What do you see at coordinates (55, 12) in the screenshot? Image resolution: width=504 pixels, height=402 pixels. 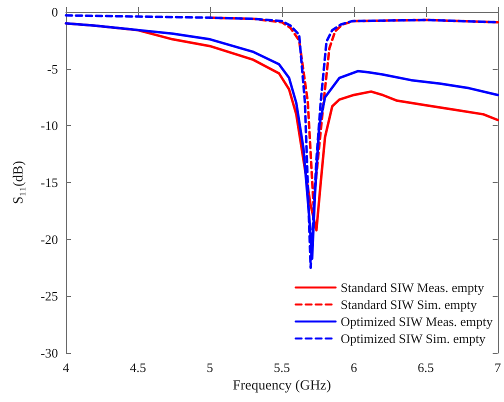 I see `y-tick-label: 0` at bounding box center [55, 12].